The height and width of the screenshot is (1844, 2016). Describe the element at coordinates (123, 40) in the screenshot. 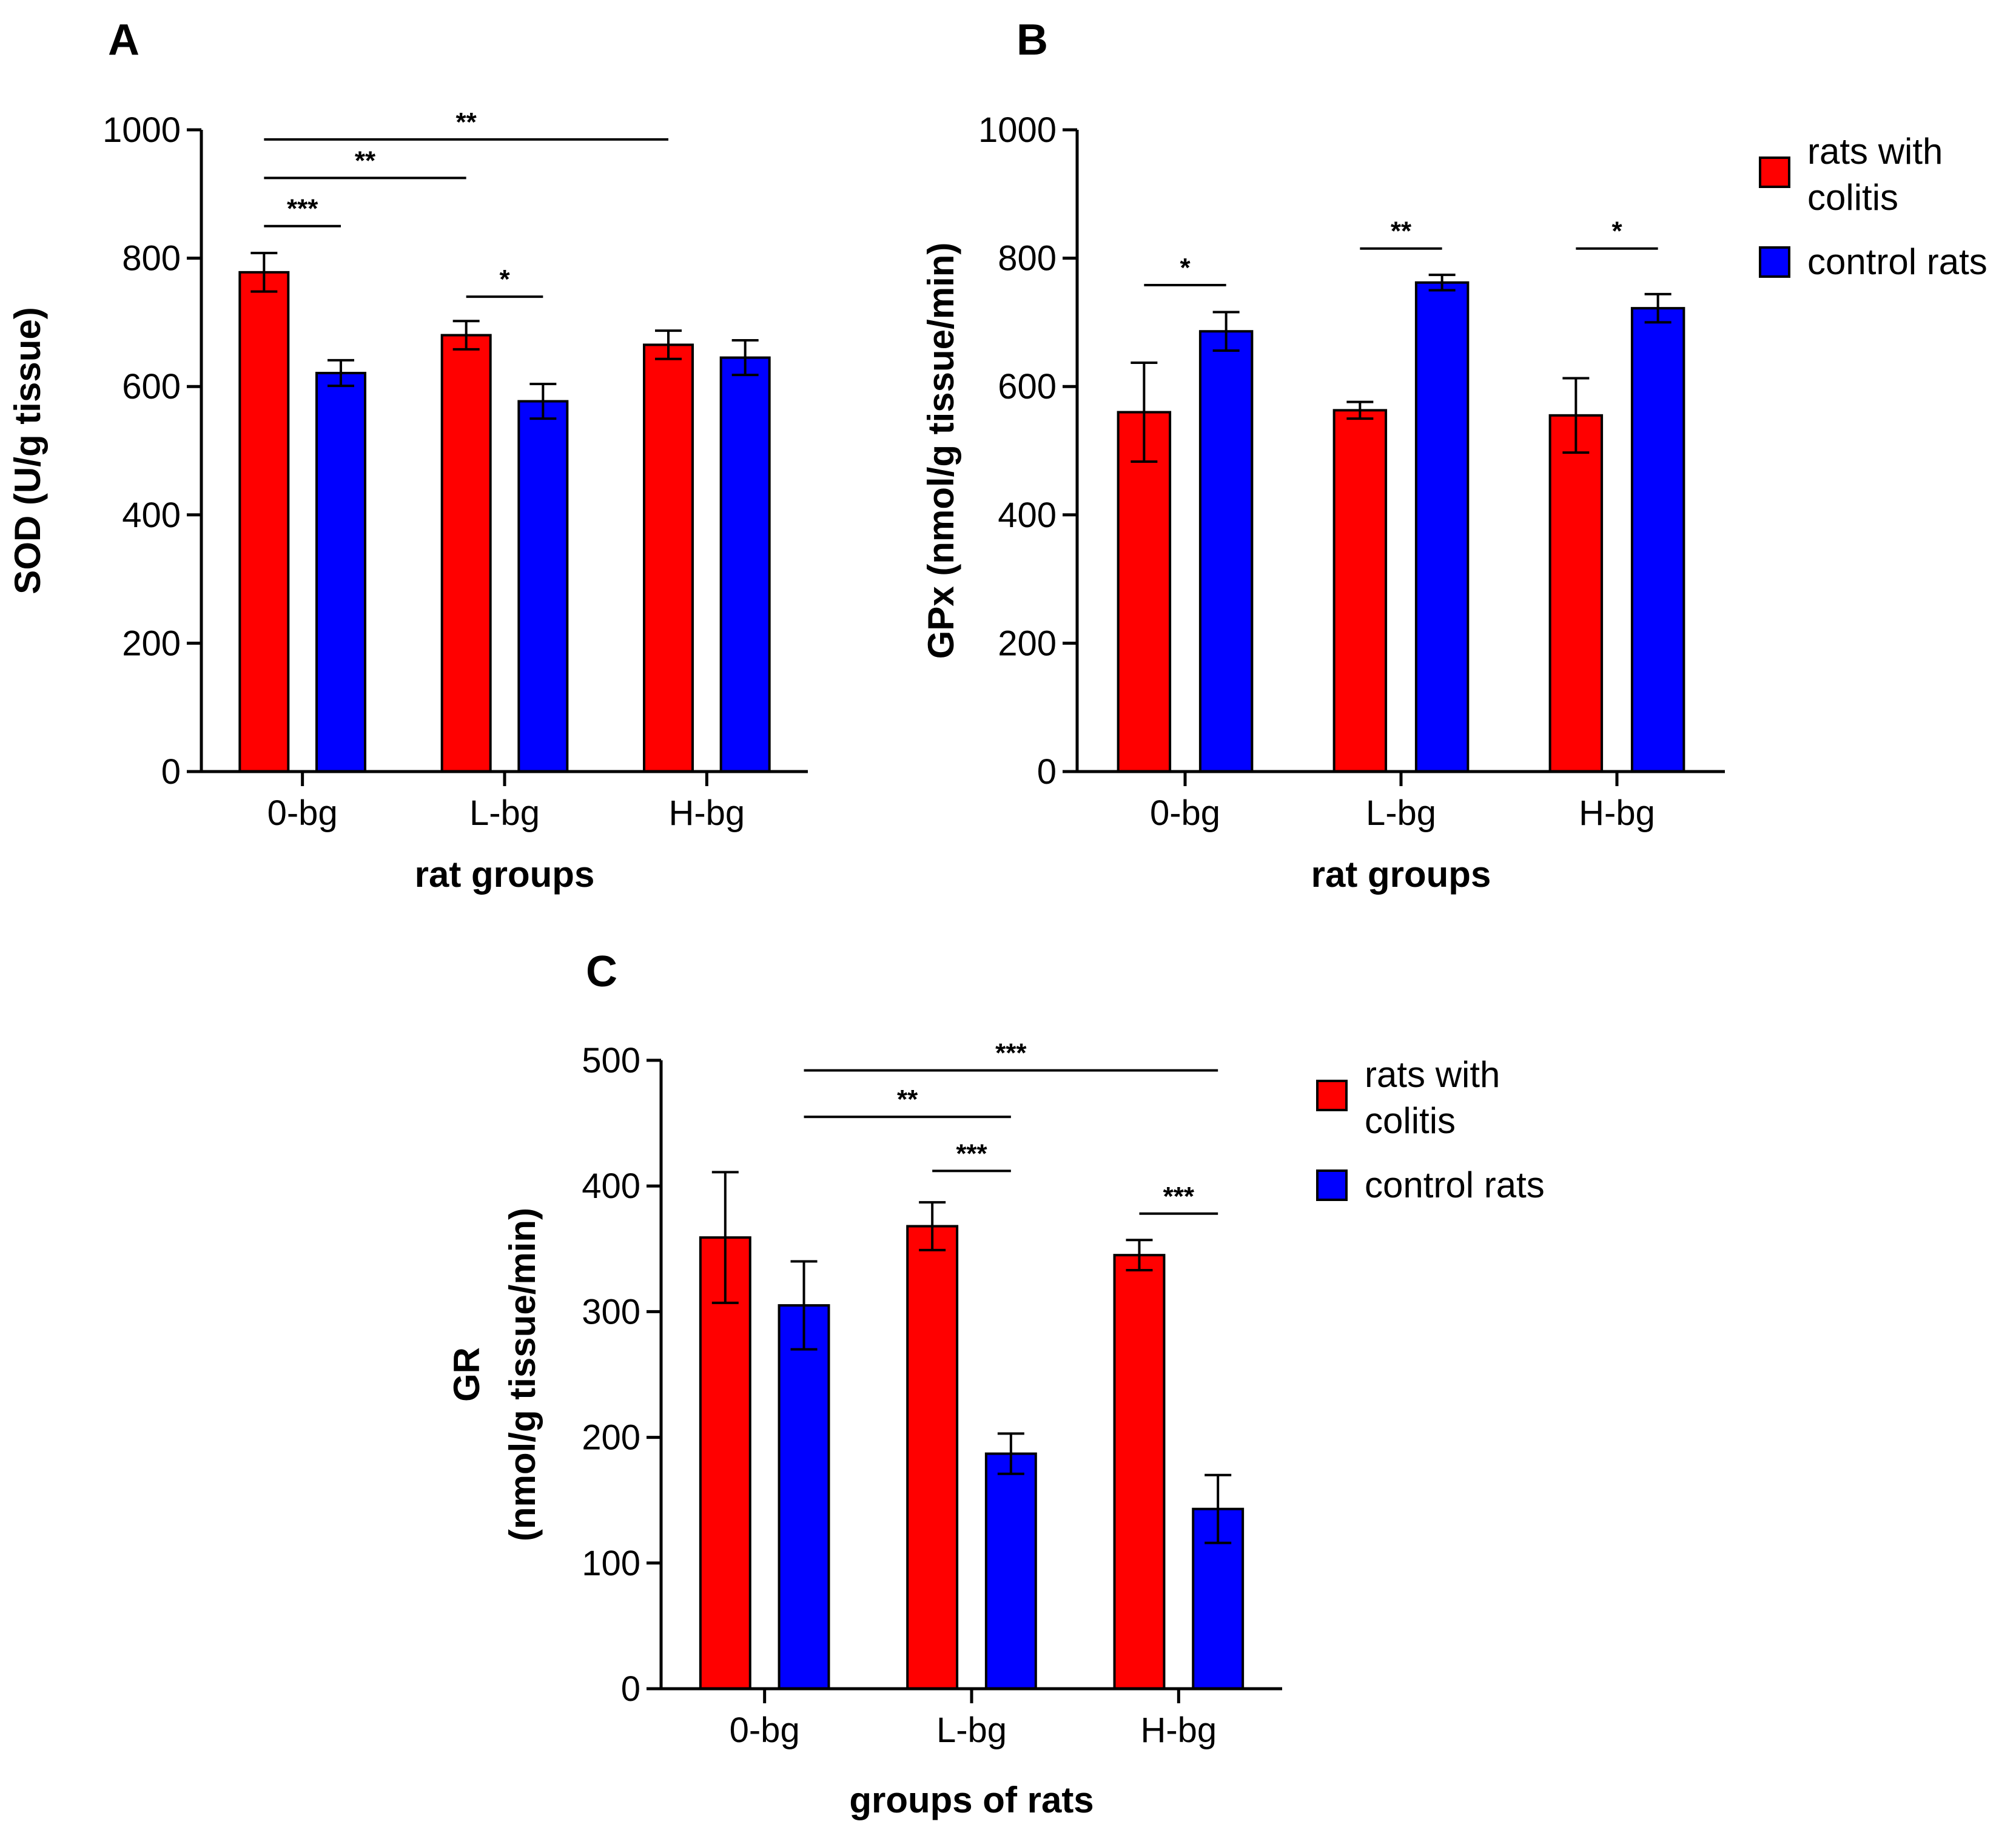

I see `panel-letter: A` at that location.